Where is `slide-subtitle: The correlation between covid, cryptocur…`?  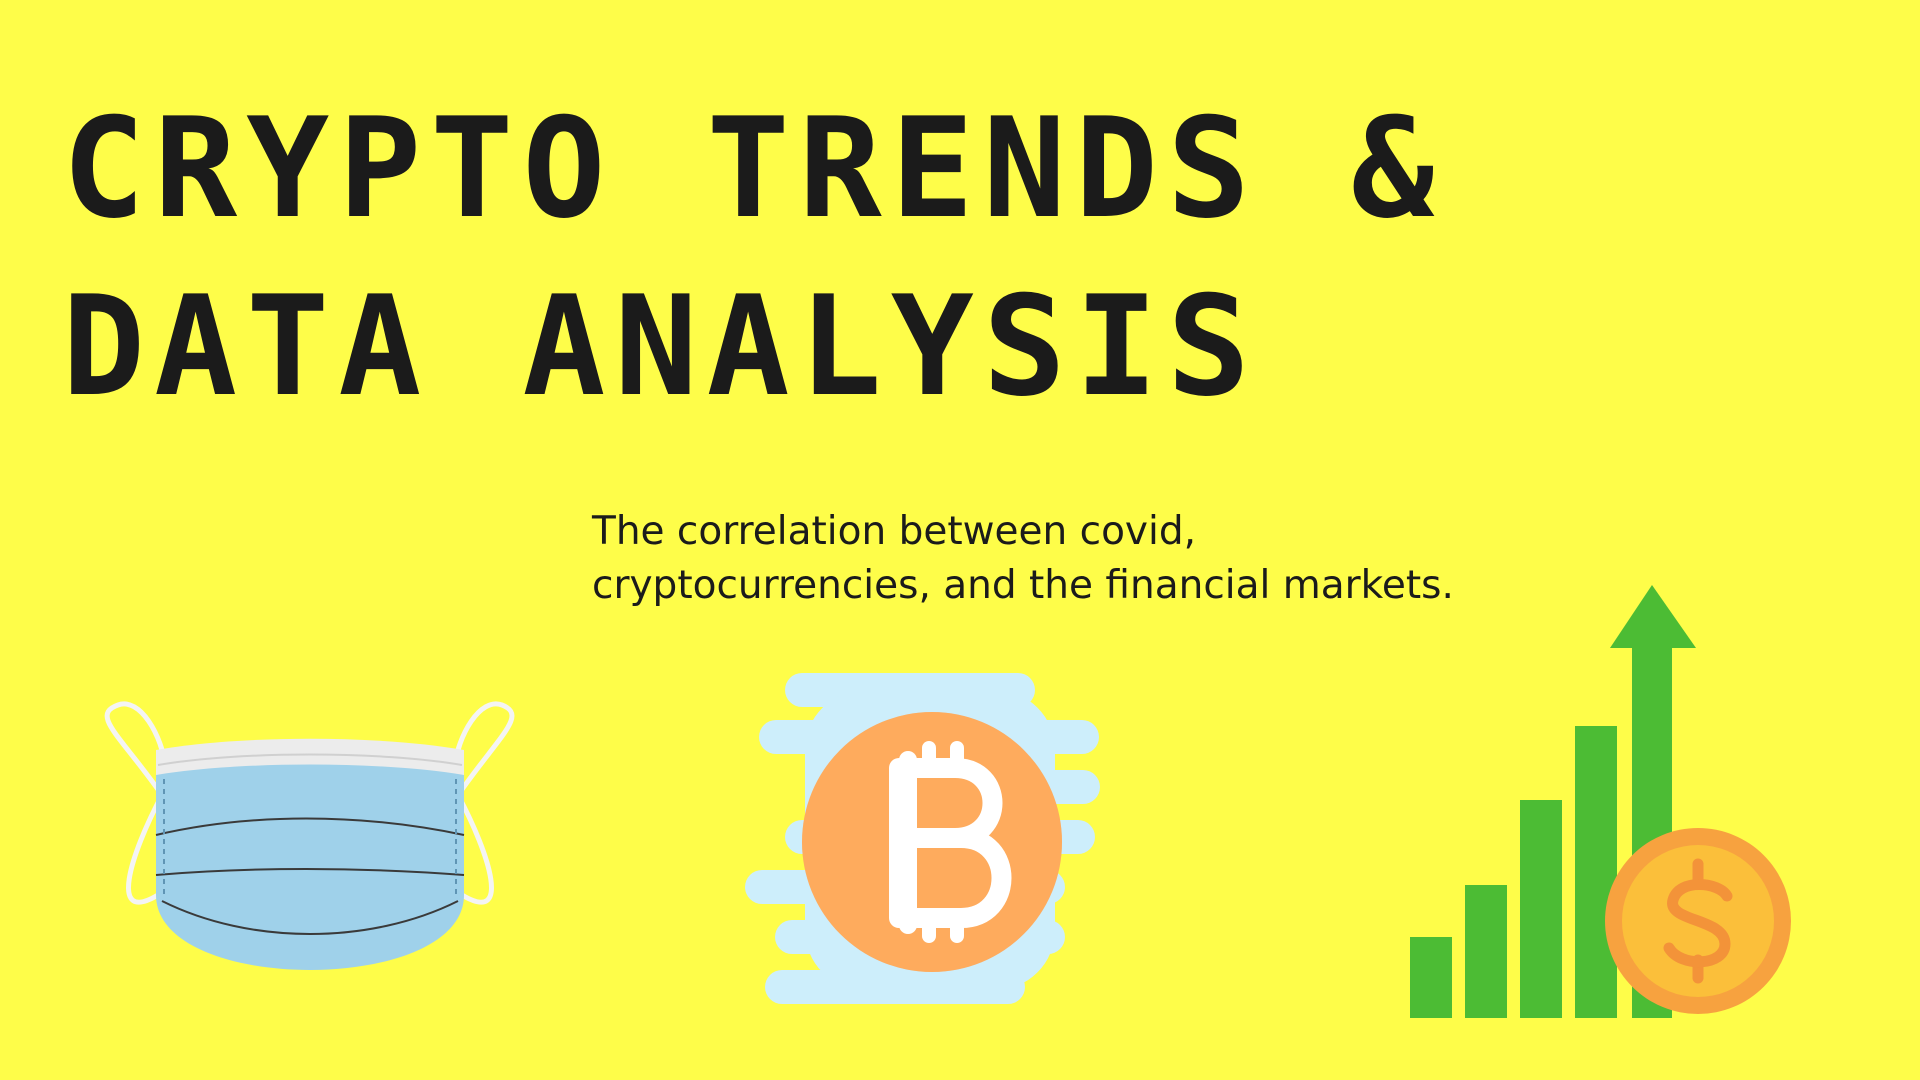
slide-subtitle: The correlation between covid, cryptocur… is located at coordinates (1023, 559).